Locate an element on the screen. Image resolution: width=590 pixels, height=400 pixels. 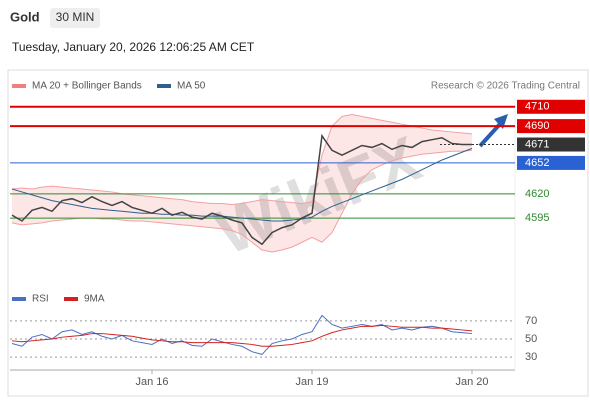
level-label: 4652 is located at coordinates (537, 163).